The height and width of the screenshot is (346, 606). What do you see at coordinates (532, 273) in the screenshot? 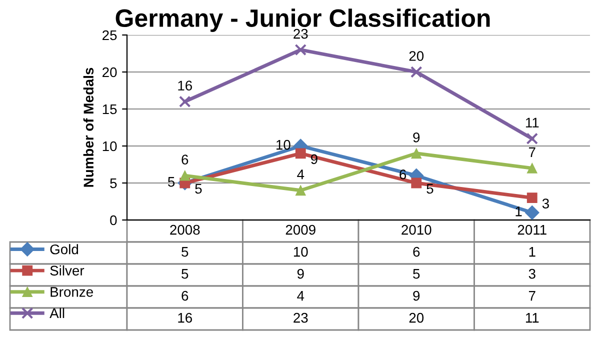
I see `data-label: 3` at bounding box center [532, 273].